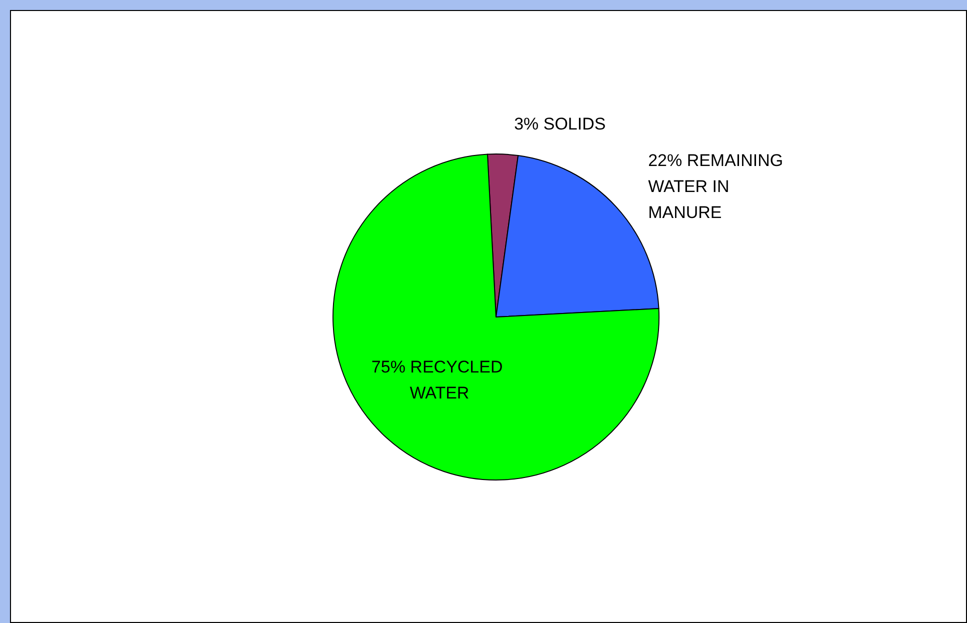  I want to click on slice-label: 75% RECYCLED WATER, so click(439, 379).